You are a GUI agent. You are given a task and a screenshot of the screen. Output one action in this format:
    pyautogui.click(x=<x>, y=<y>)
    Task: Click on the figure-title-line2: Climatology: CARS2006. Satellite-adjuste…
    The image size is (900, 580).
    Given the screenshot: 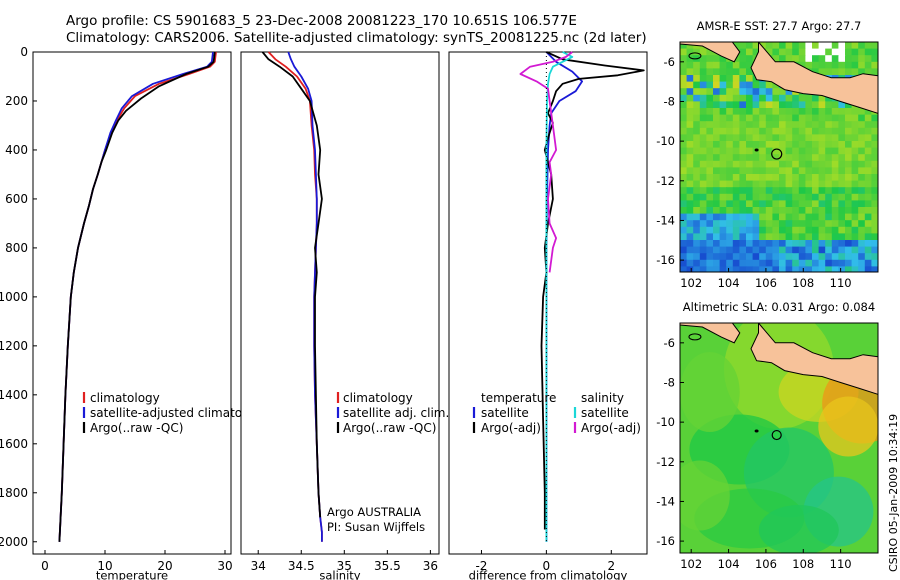 What is the action you would take?
    pyautogui.click(x=356, y=38)
    